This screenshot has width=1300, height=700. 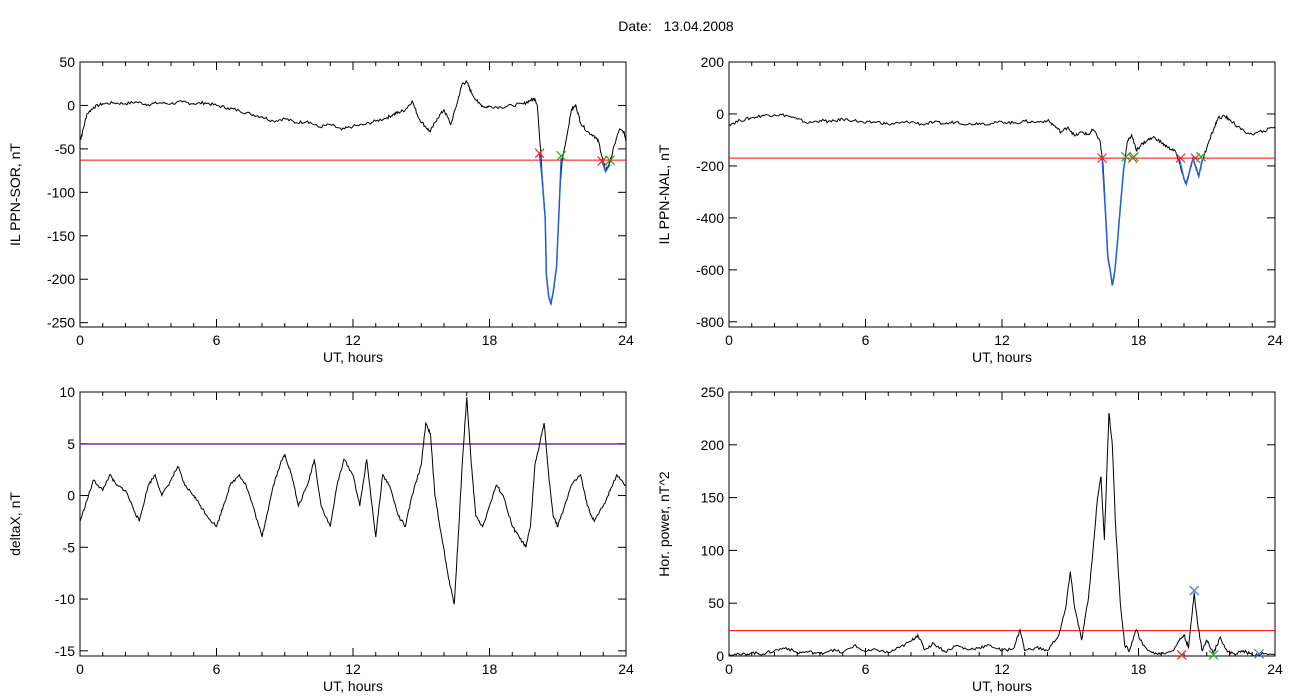 What do you see at coordinates (713, 550) in the screenshot?
I see `y-tick-label: 100` at bounding box center [713, 550].